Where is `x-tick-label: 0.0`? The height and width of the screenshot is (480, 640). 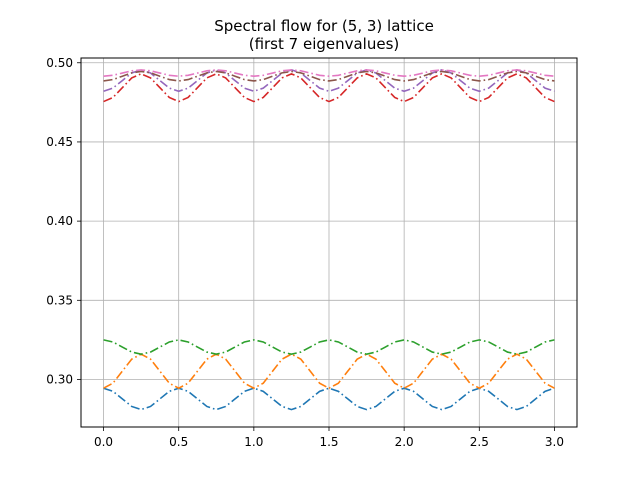 x-tick-label: 0.0 is located at coordinates (103, 442).